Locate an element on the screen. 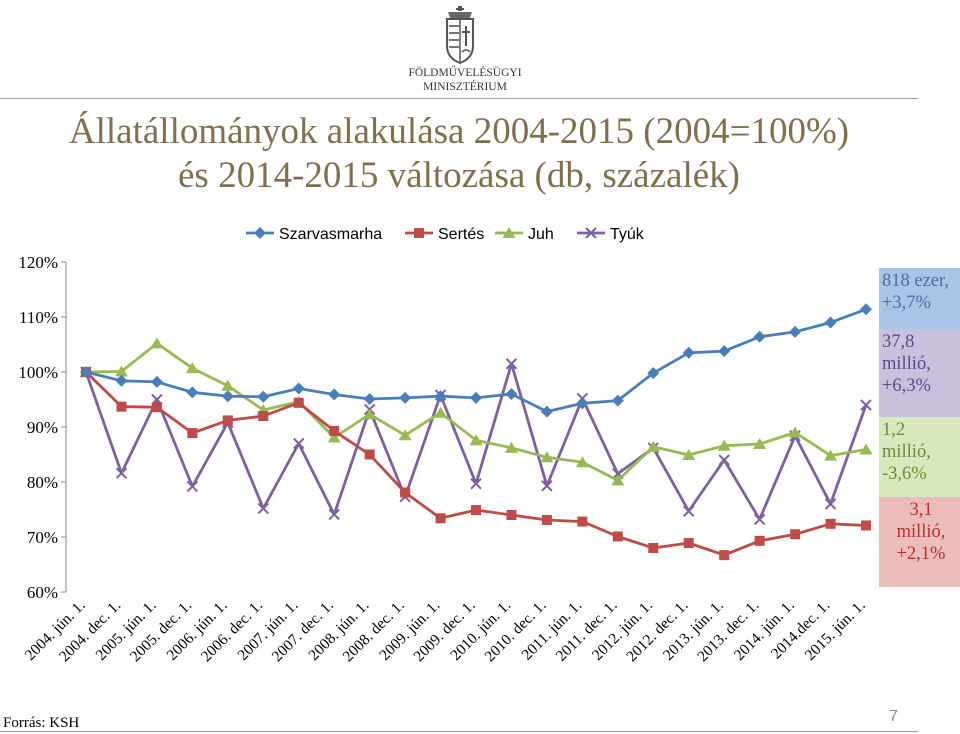  y-tick-label: 100% is located at coordinates (38, 372).